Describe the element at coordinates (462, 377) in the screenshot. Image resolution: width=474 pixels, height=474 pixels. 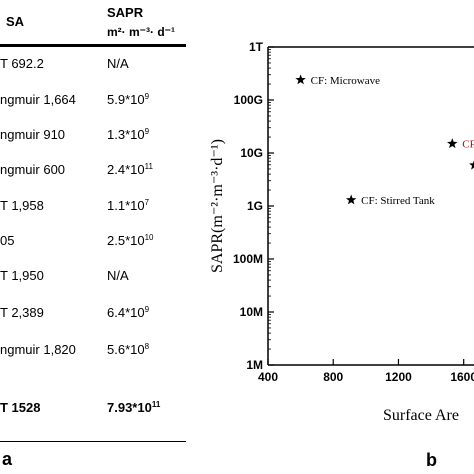
I see `x-tick-label: 1600` at that location.